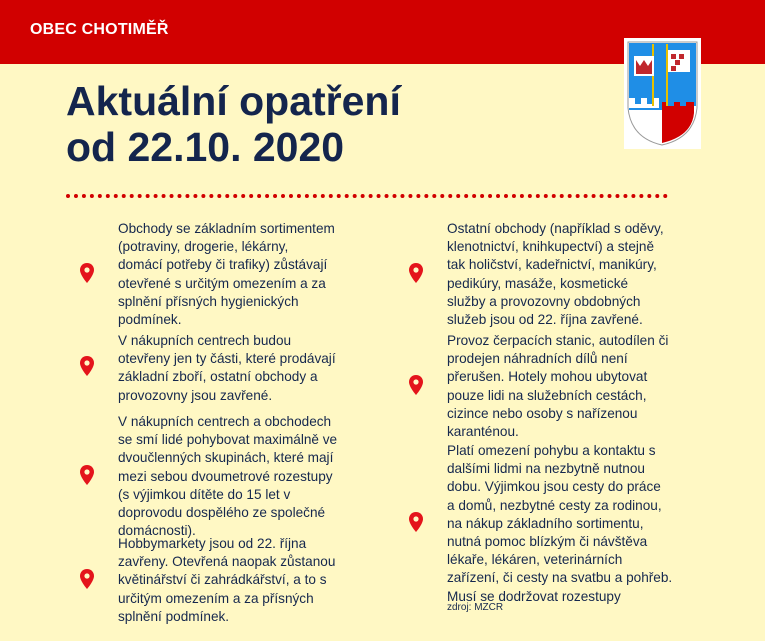 Image resolution: width=765 pixels, height=641 pixels. What do you see at coordinates (545, 523) in the screenshot?
I see `measure-text-line: na nákup základního sortimentu,` at bounding box center [545, 523].